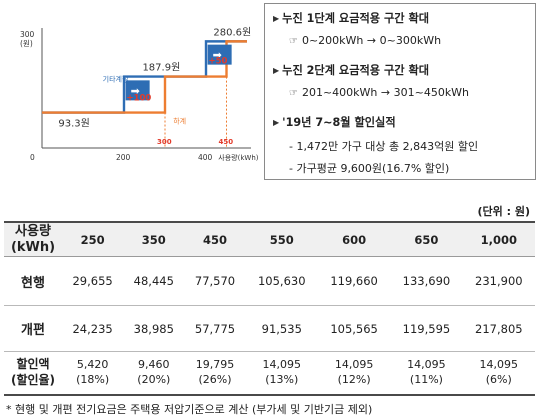 This screenshot has height=419, width=540. Describe the element at coordinates (498, 373) in the screenshot. I see `table-cell: 14,095 (6%)` at that location.